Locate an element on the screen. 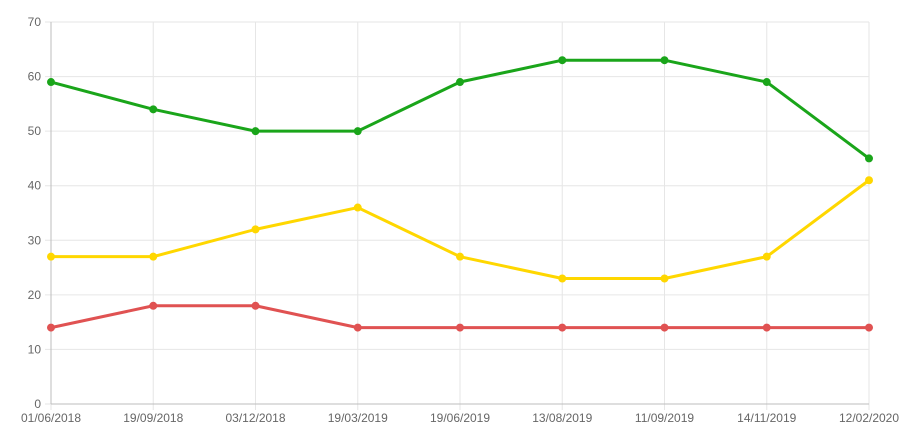 Image resolution: width=924 pixels, height=441 pixels. x-tick-label: 14/11/2019 is located at coordinates (766, 418).